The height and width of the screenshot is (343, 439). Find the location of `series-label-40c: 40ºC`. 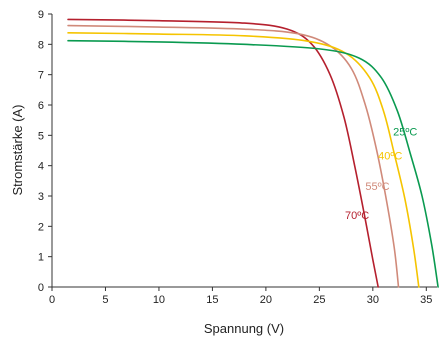

series-label-40c: 40ºC is located at coordinates (390, 157).